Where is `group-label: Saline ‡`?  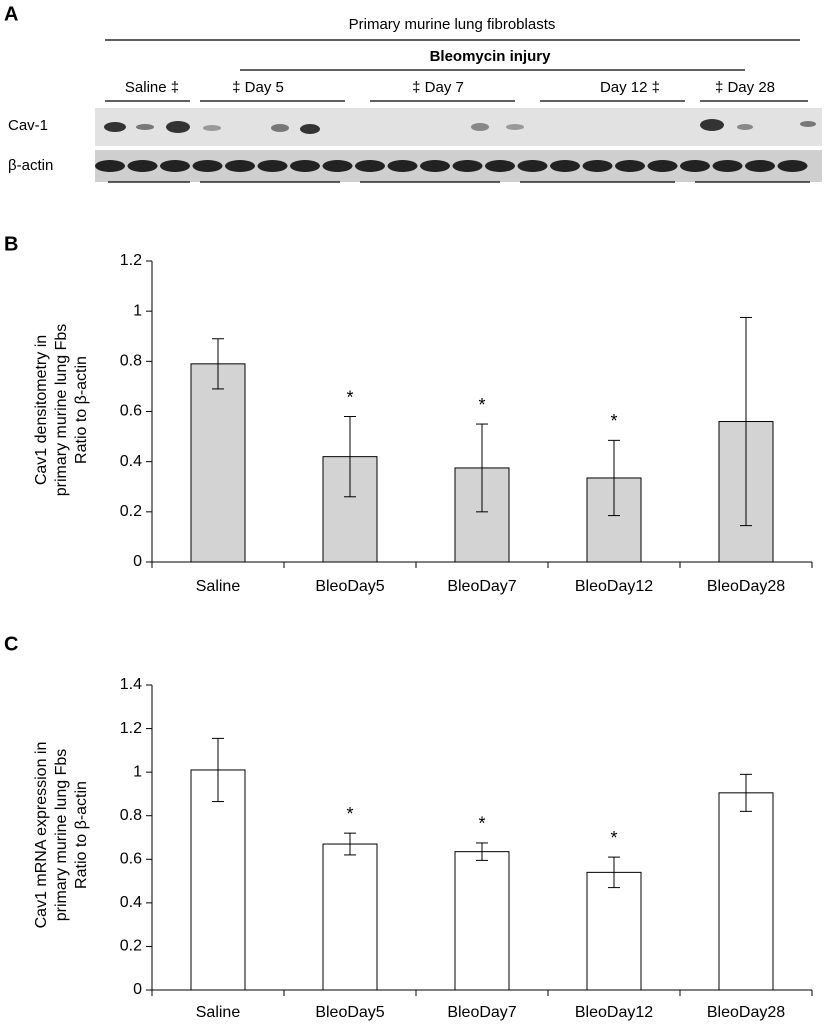
group-label: Saline ‡ is located at coordinates (152, 87).